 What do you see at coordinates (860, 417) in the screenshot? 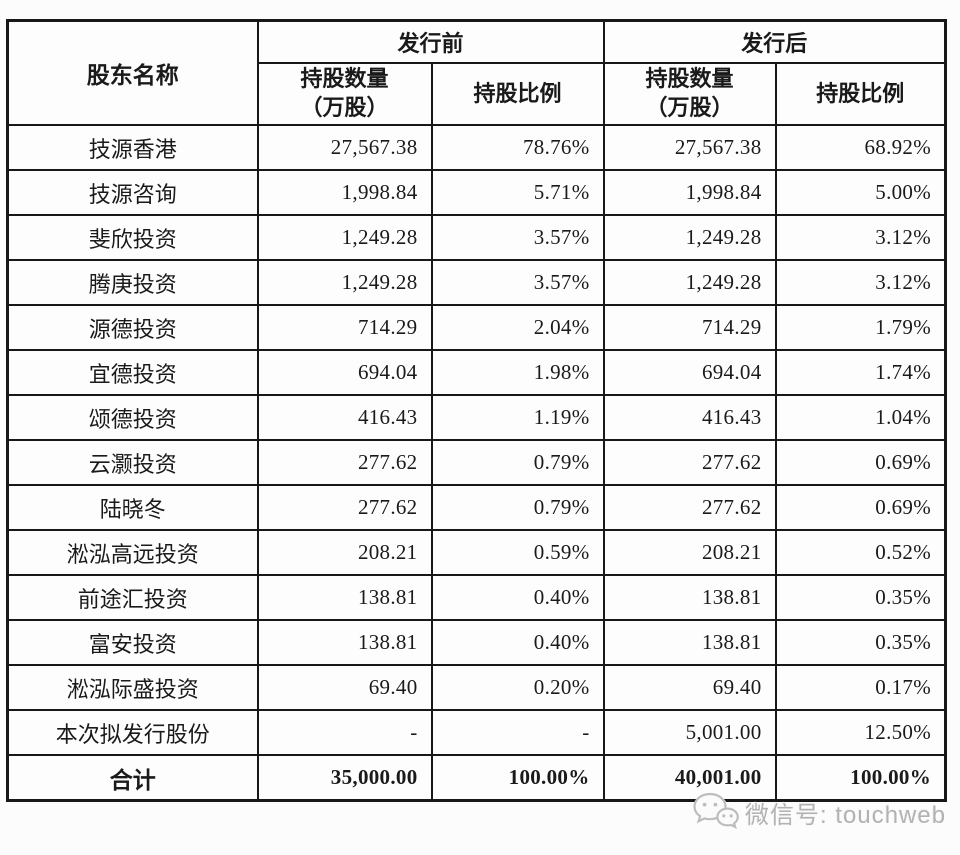
I see `post-pct-cell: 1.04%` at bounding box center [860, 417].